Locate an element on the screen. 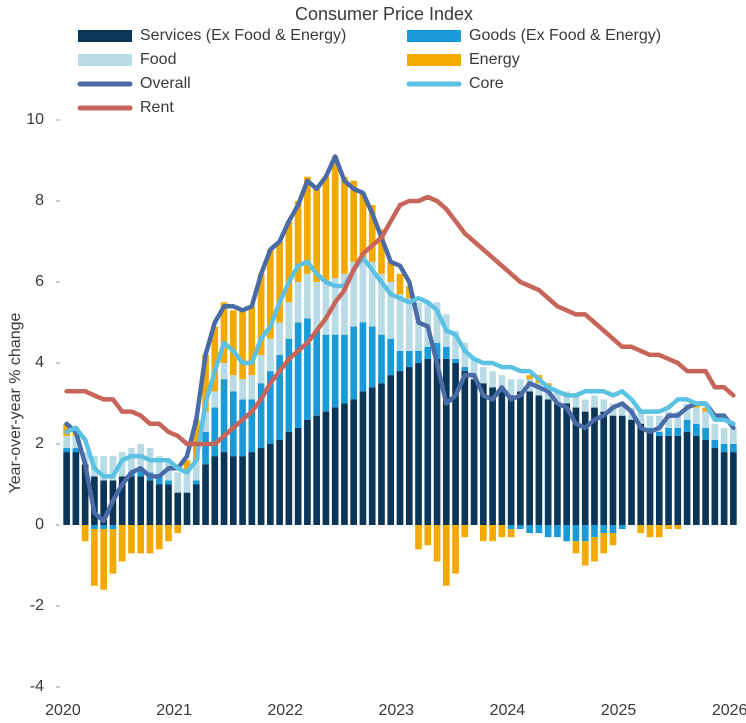  y-tick-label: 0 is located at coordinates (39, 524).